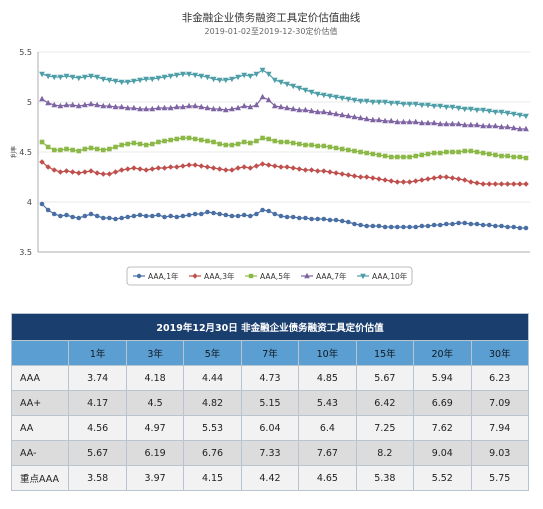 The width and height of the screenshot is (543, 509). I want to click on table-header-row: 1年 3年 5年 7年 10年 15年 20年 30年, so click(269, 353).